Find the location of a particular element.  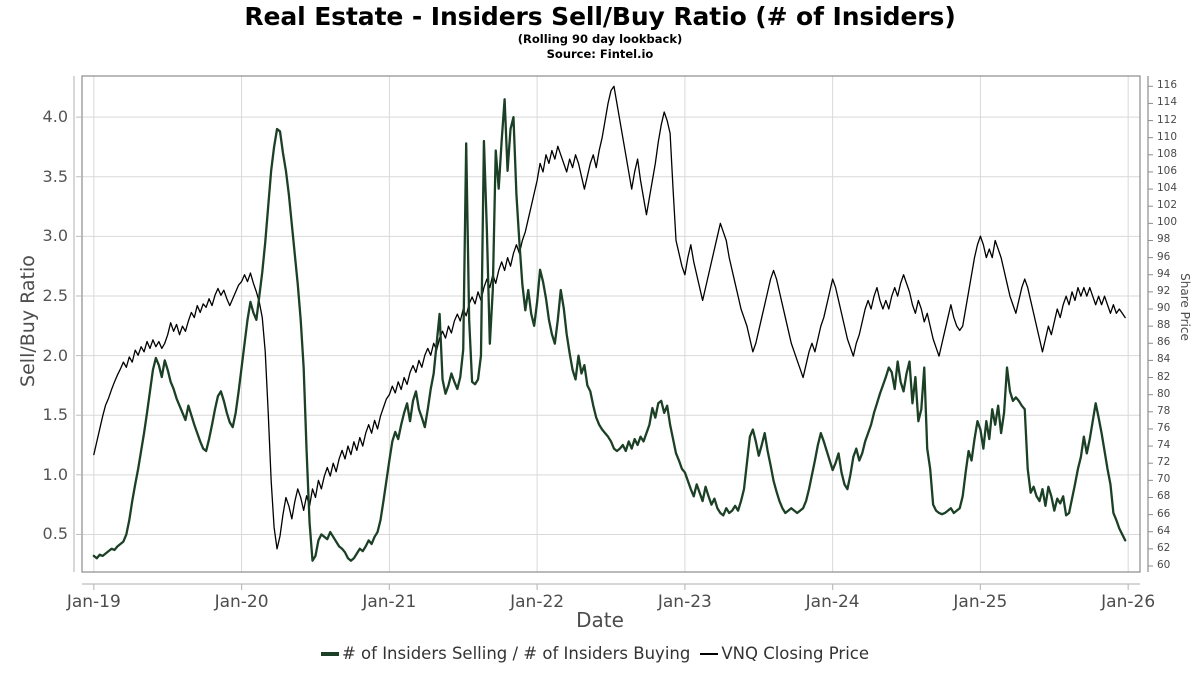

y-axis-left-tick-label: 0.5 is located at coordinates (55, 534).